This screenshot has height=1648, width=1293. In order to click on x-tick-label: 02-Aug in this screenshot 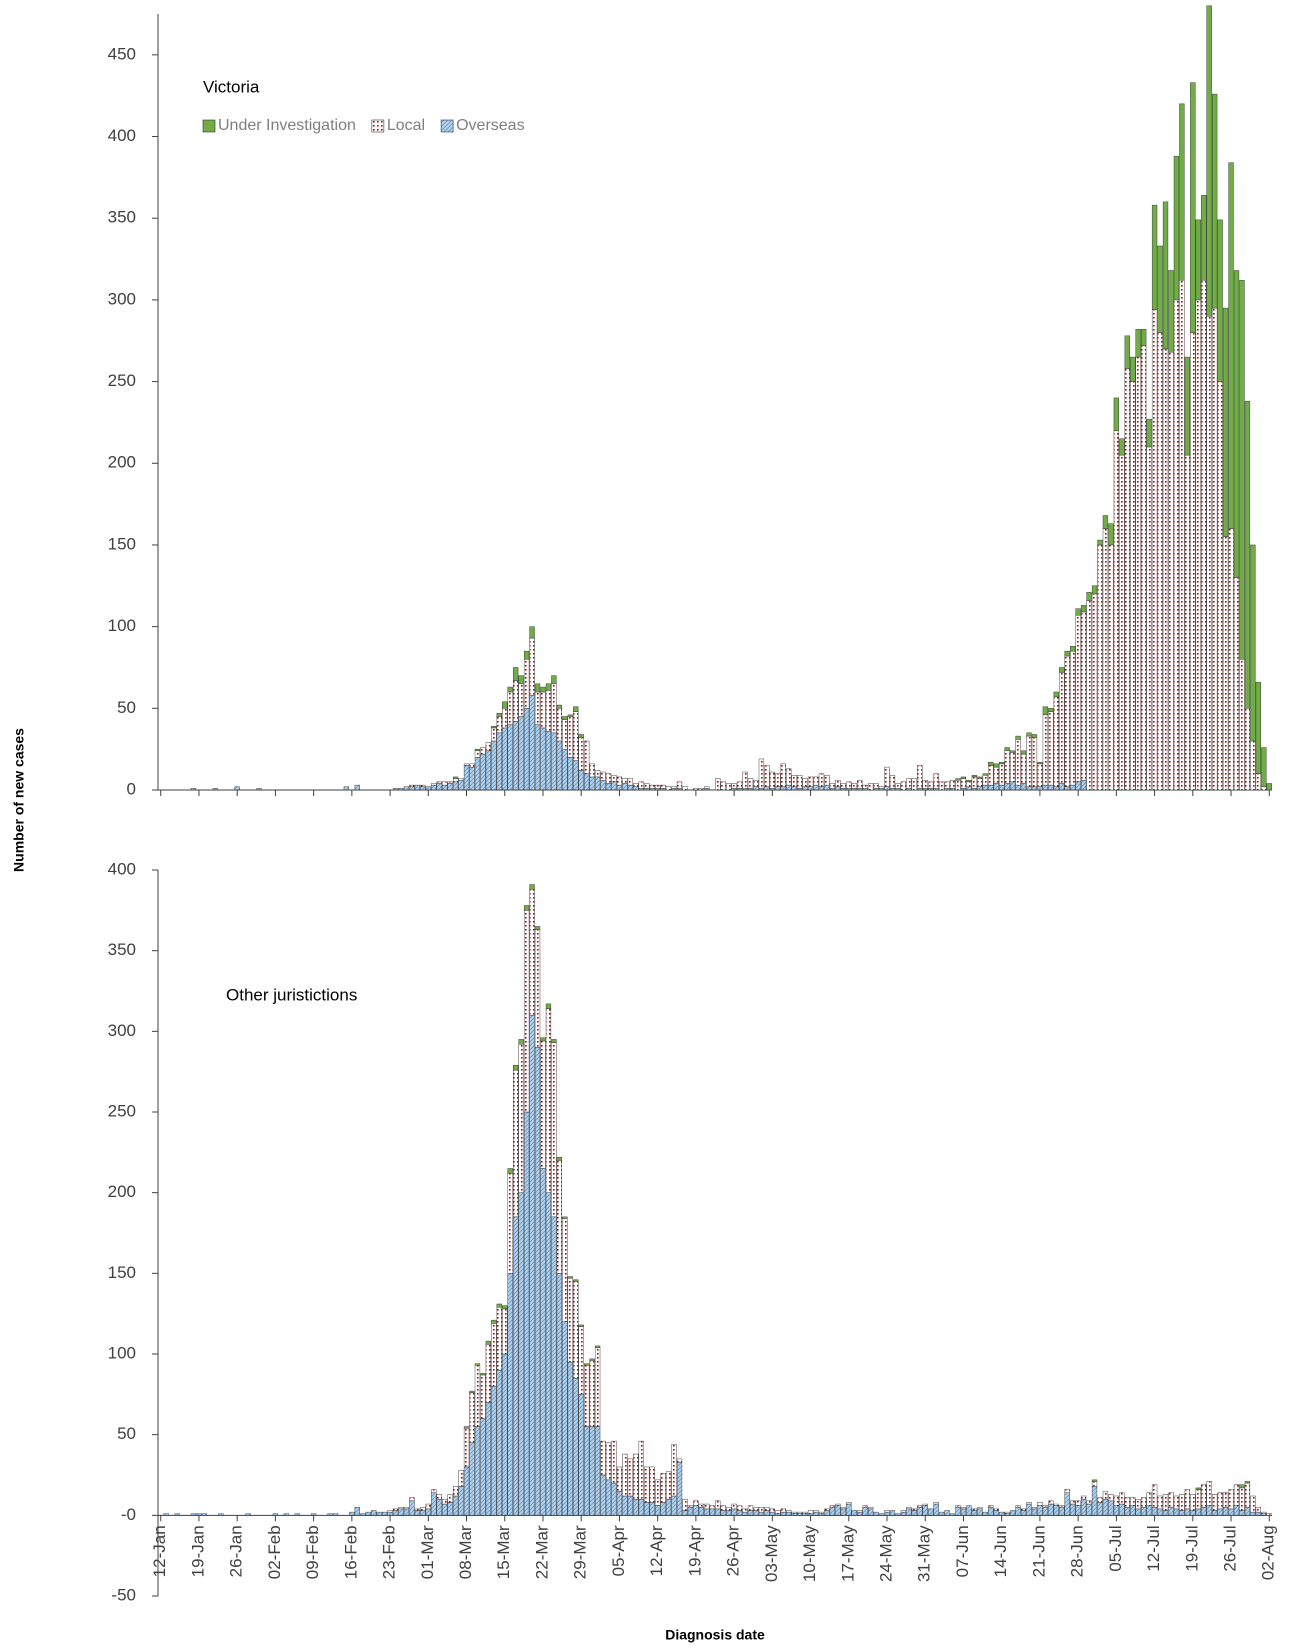, I will do `click(1268, 1552)`.